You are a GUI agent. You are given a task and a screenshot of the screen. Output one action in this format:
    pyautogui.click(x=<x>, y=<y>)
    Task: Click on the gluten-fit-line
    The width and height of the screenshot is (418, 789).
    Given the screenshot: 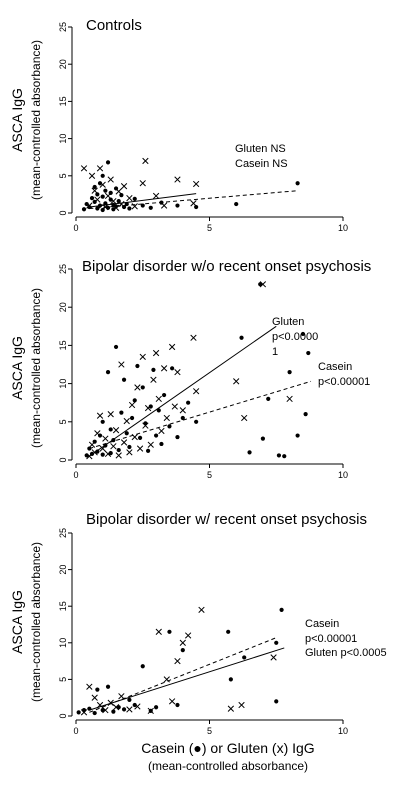 What is the action you would take?
    pyautogui.click(x=143, y=200)
    